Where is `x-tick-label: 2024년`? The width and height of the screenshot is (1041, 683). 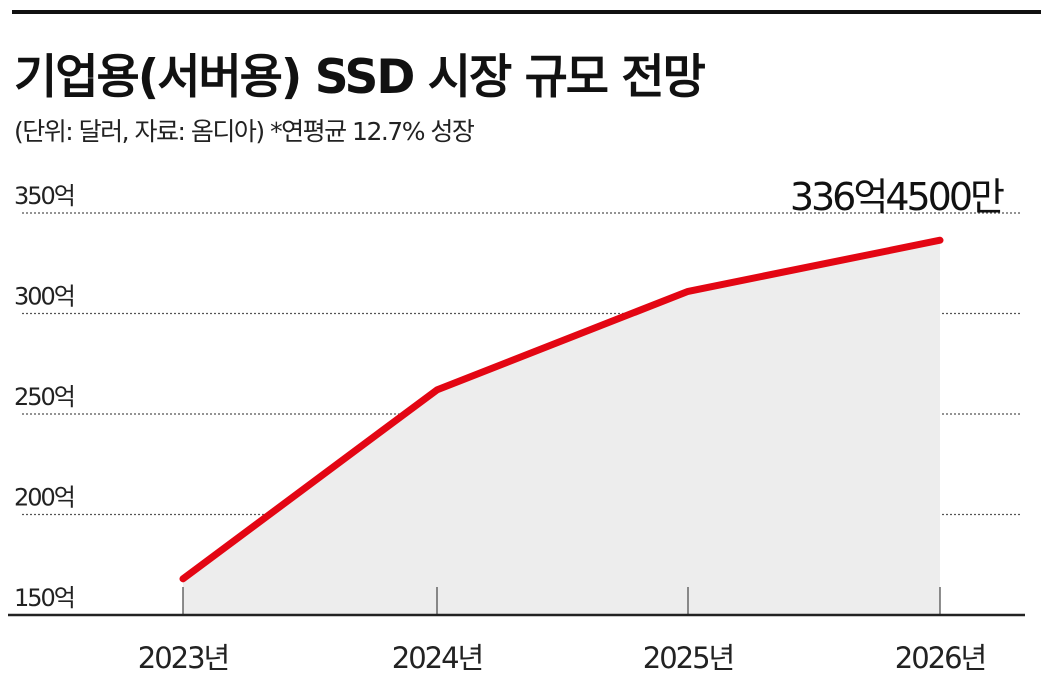
x-tick-label: 2024년 is located at coordinates (437, 658).